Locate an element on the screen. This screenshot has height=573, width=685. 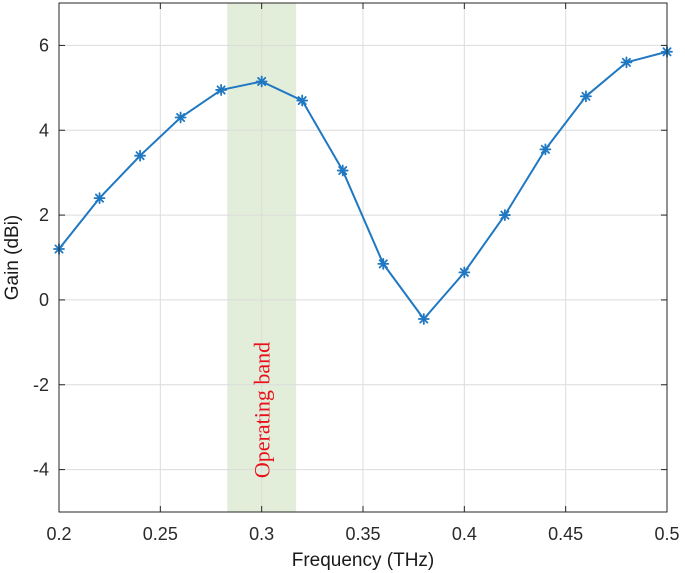
y-tick-label: -4 is located at coordinates (41, 470).